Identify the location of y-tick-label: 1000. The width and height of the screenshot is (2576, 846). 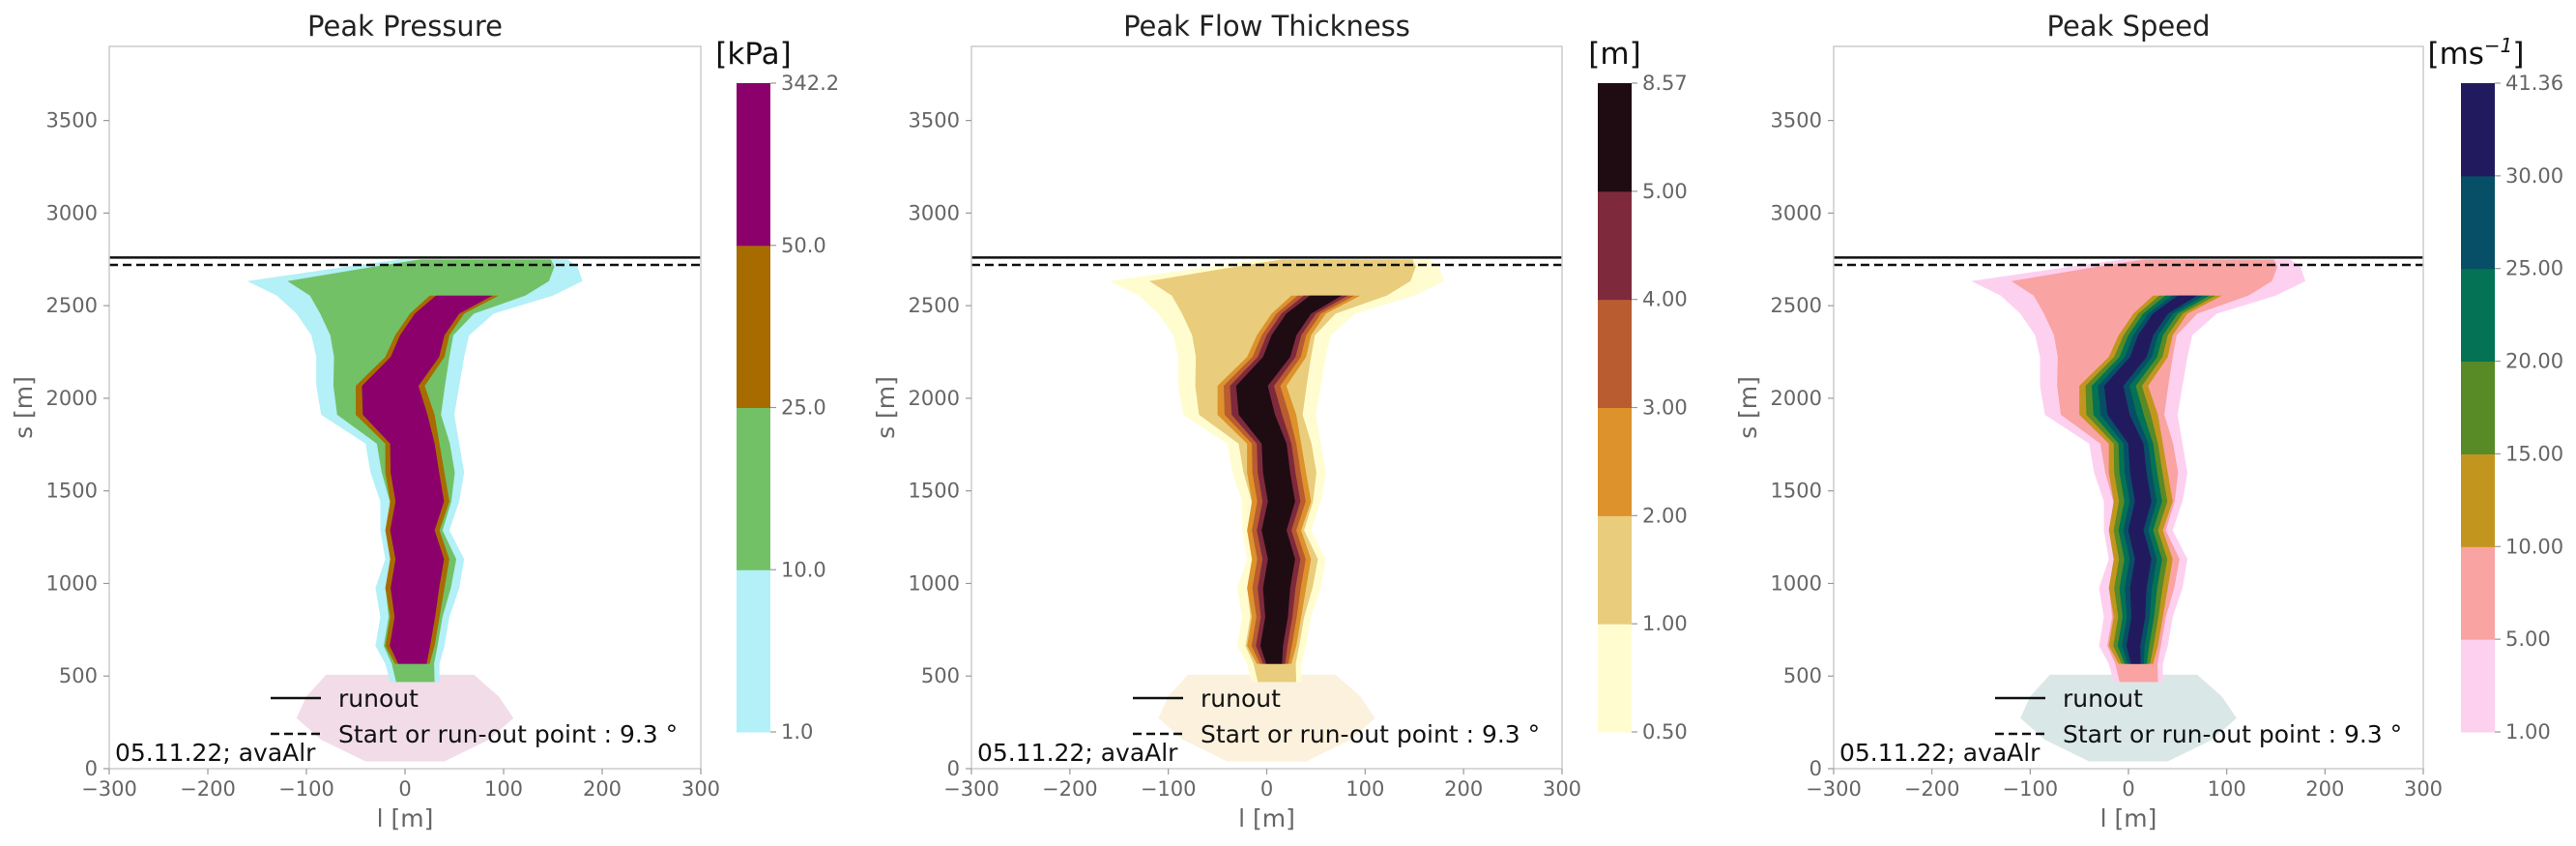
(1796, 583).